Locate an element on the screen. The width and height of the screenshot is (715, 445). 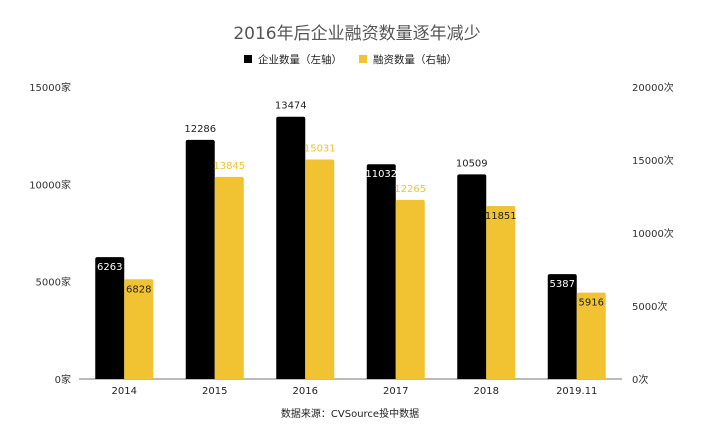
left-tick-label: 0家 is located at coordinates (63, 379).